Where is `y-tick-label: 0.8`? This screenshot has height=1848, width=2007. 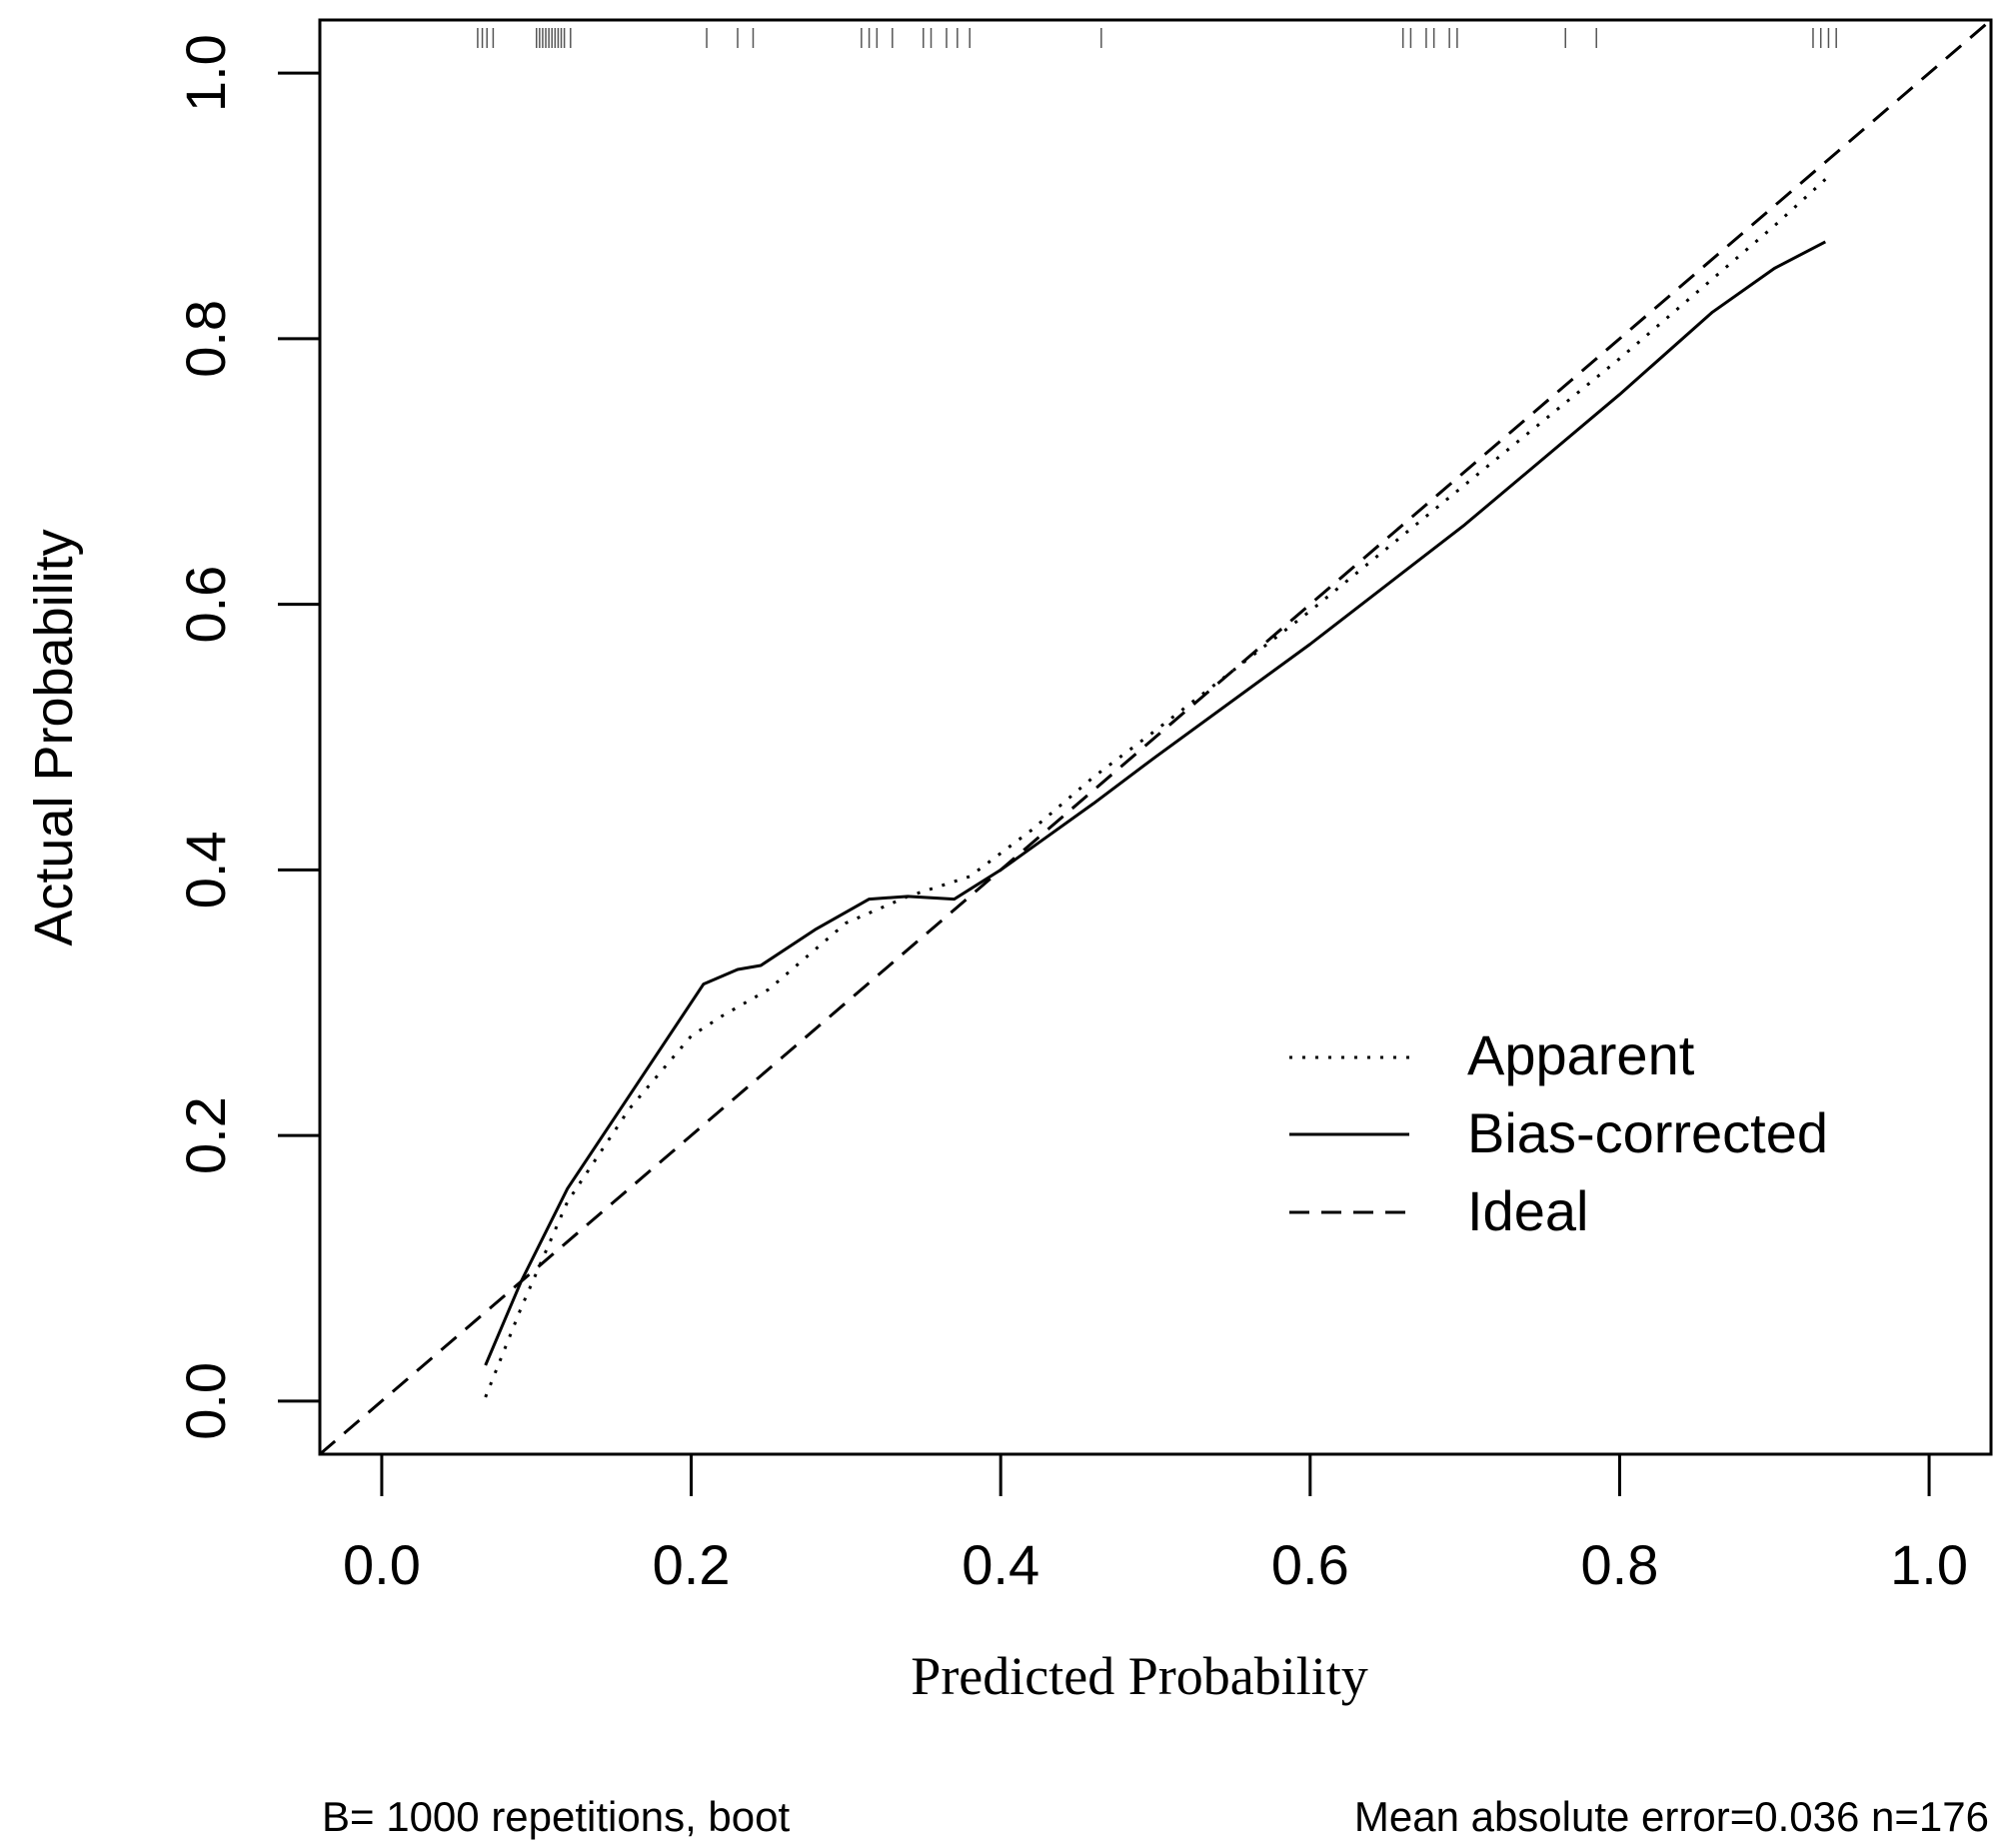 y-tick-label: 0.8 is located at coordinates (205, 339).